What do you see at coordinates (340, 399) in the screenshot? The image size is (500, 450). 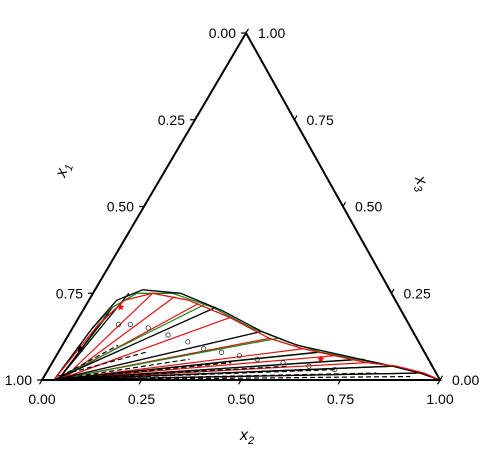 I see `x2-tick-label-3: 0.75` at bounding box center [340, 399].